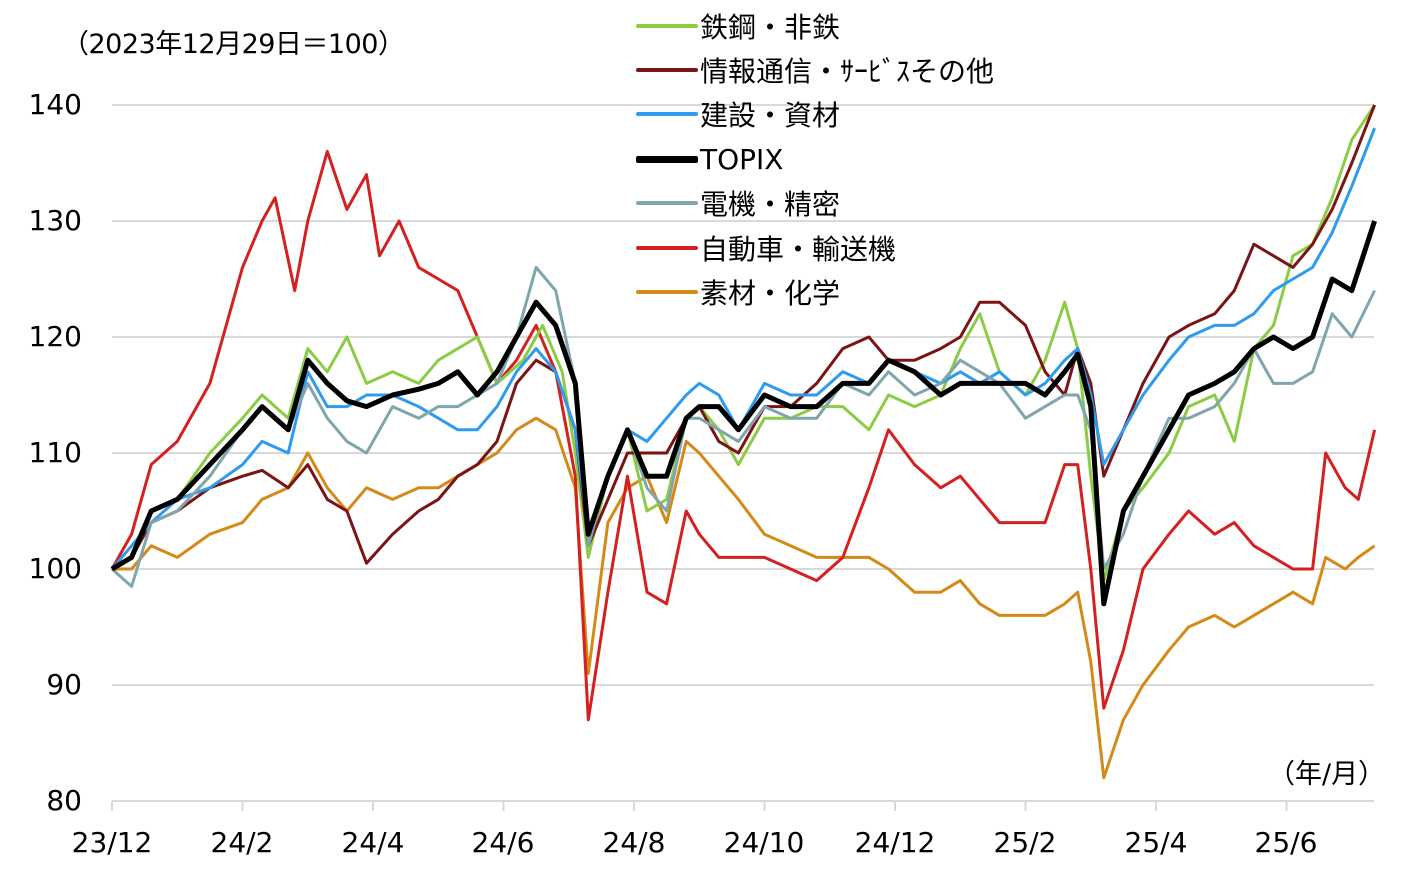  Describe the element at coordinates (667, 292) in the screenshot. I see `legend-swatch-materials` at that location.